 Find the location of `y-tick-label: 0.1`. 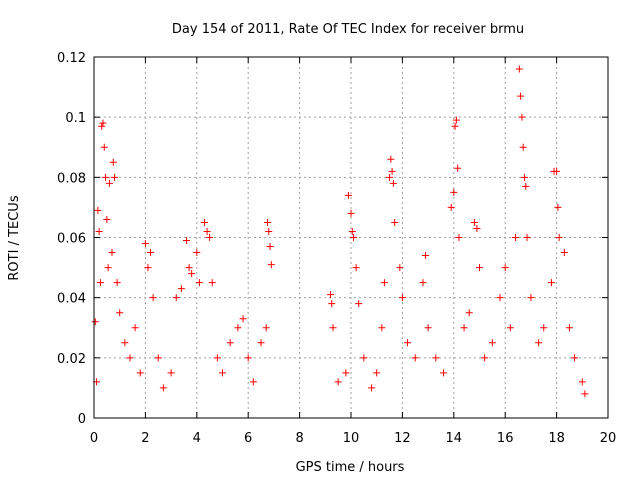

y-tick-label: 0.1 is located at coordinates (75, 118).